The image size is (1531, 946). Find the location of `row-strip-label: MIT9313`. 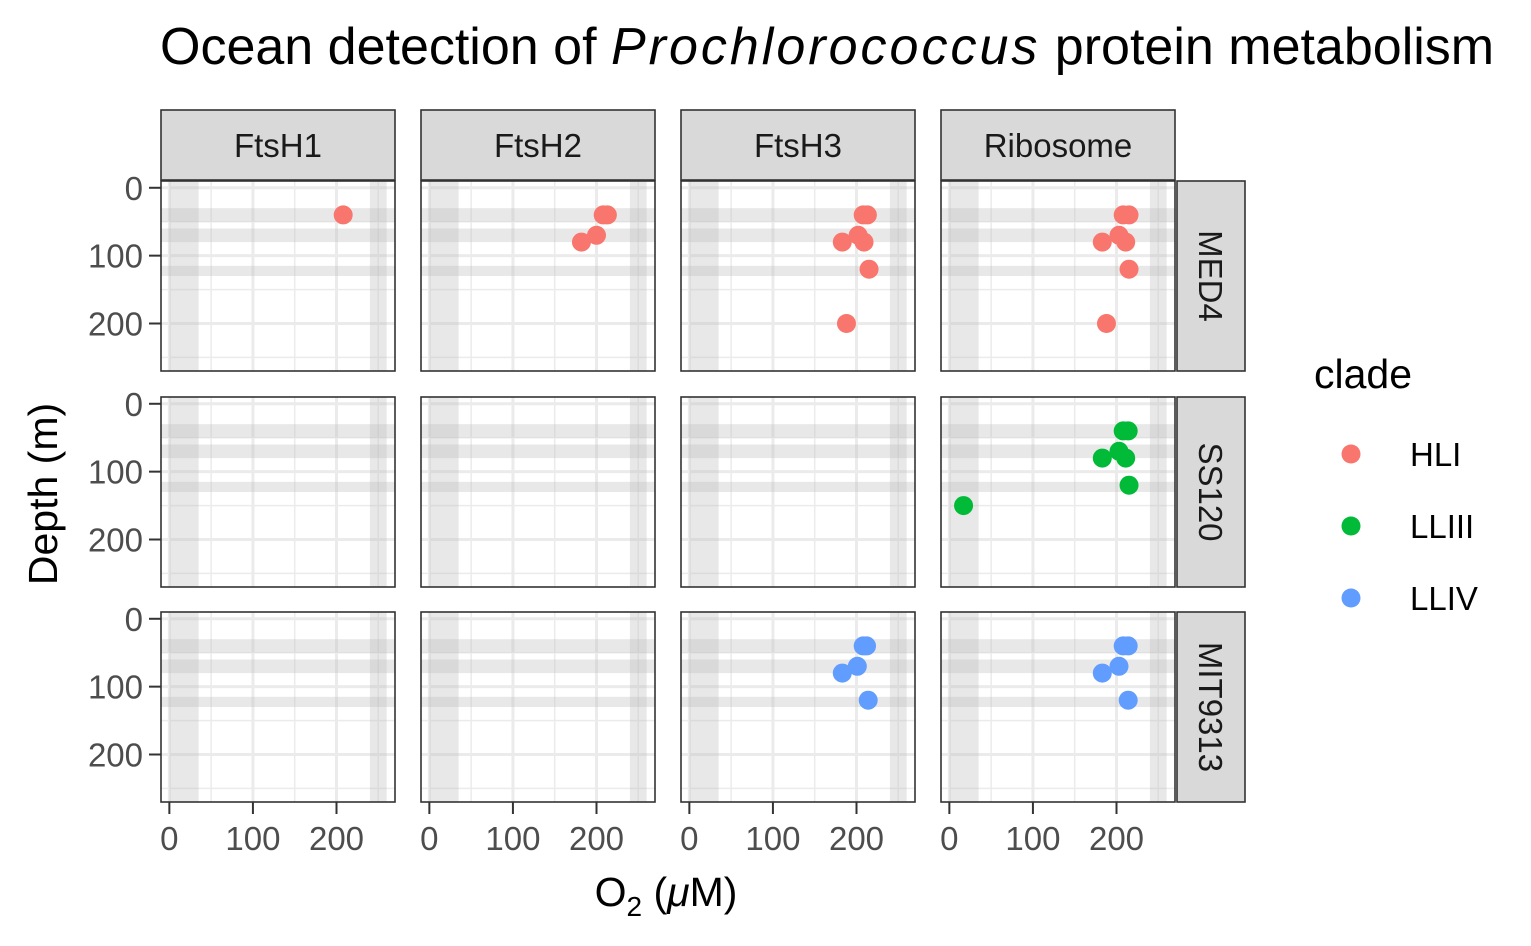

row-strip-label: MIT9313 is located at coordinates (1210, 707).